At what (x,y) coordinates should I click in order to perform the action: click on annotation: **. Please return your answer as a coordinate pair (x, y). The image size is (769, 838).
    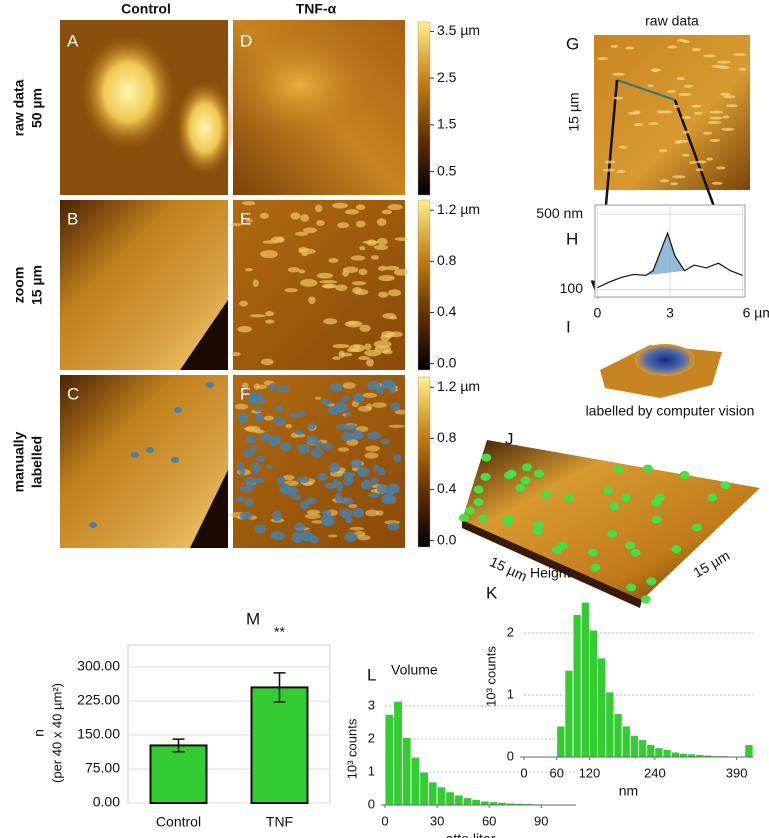
    Looking at the image, I should click on (279, 632).